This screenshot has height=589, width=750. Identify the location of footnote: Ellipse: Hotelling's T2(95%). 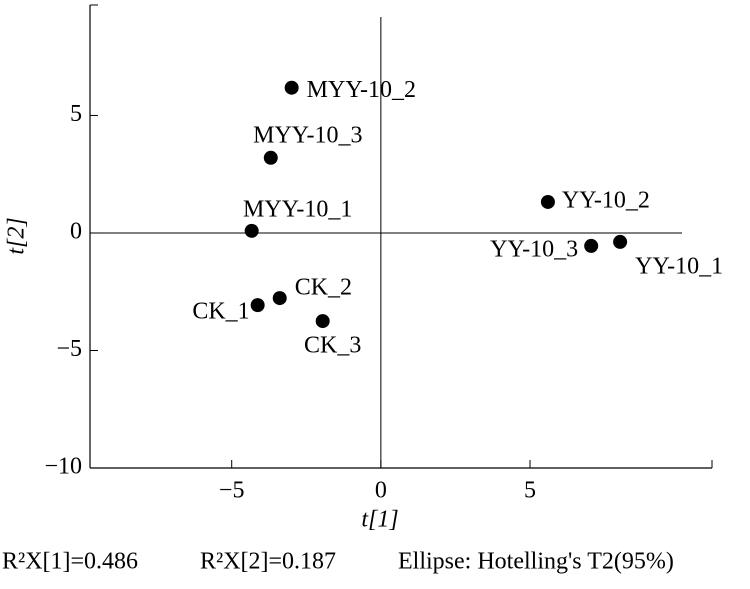
(536, 562).